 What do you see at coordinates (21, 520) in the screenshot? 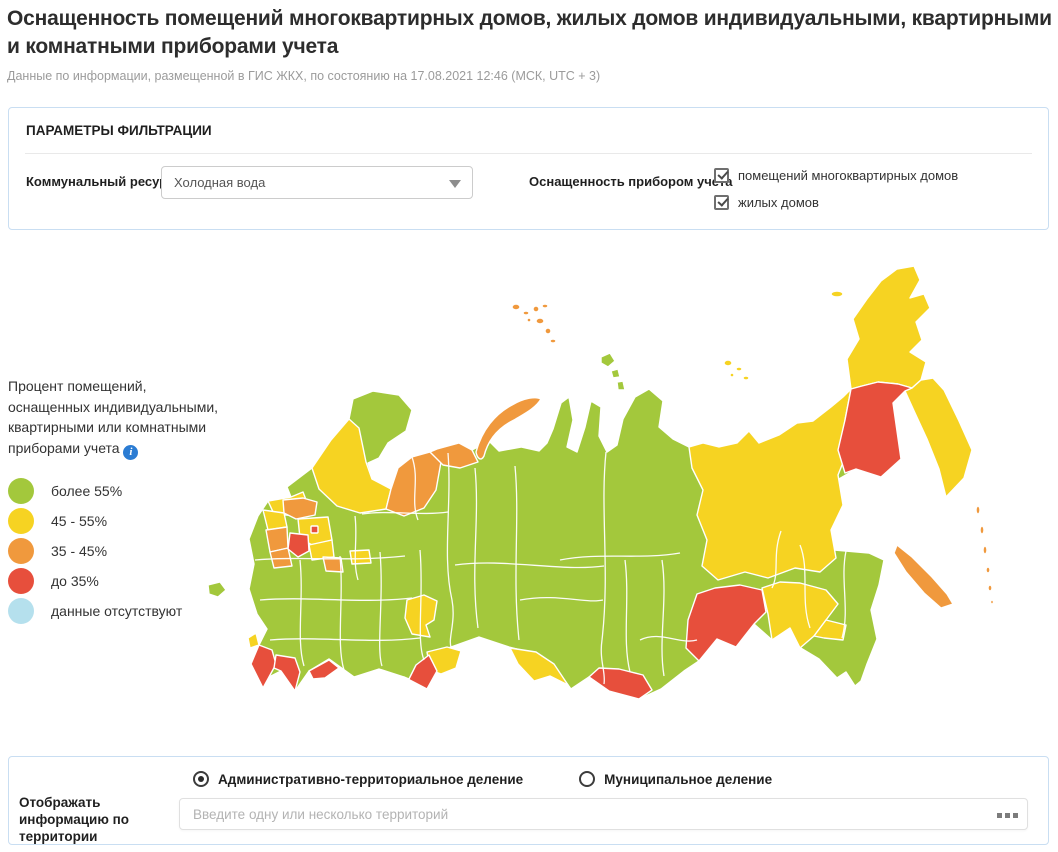
I see `legend-color-yellow` at bounding box center [21, 520].